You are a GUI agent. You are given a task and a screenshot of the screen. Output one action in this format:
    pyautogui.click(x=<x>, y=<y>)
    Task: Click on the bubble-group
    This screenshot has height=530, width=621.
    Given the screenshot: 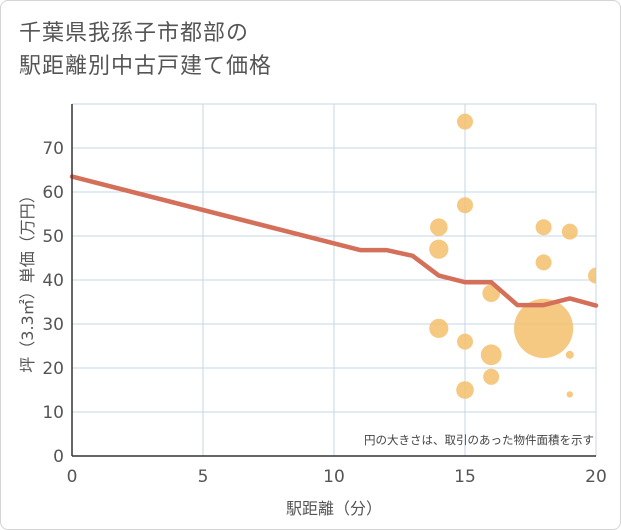 What is the action you would take?
    pyautogui.click(x=512, y=256)
    